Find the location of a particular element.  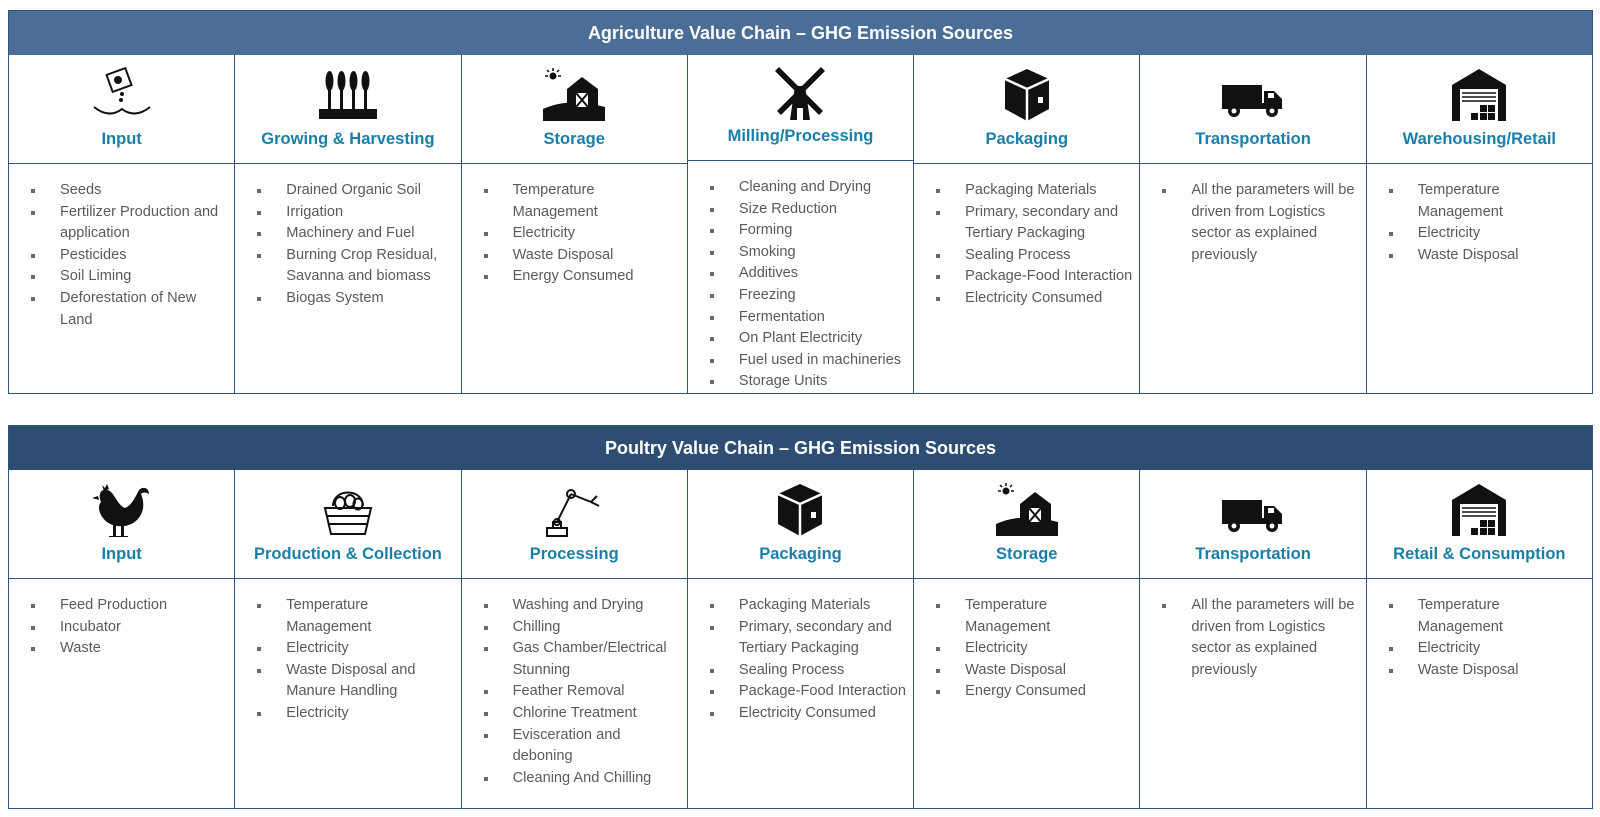

emission-source-item: Forming is located at coordinates (807, 231).